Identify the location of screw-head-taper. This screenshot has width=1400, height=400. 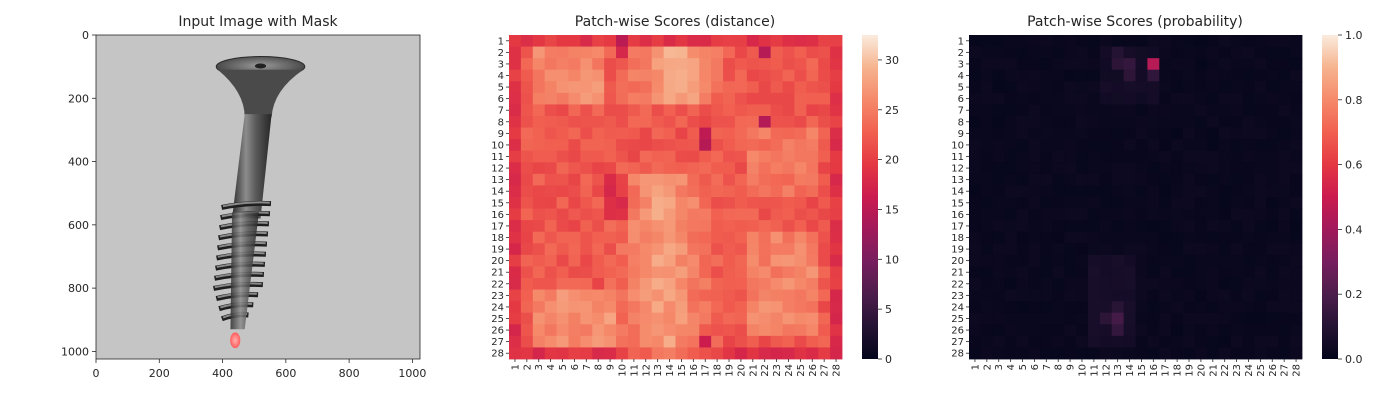
(260, 93).